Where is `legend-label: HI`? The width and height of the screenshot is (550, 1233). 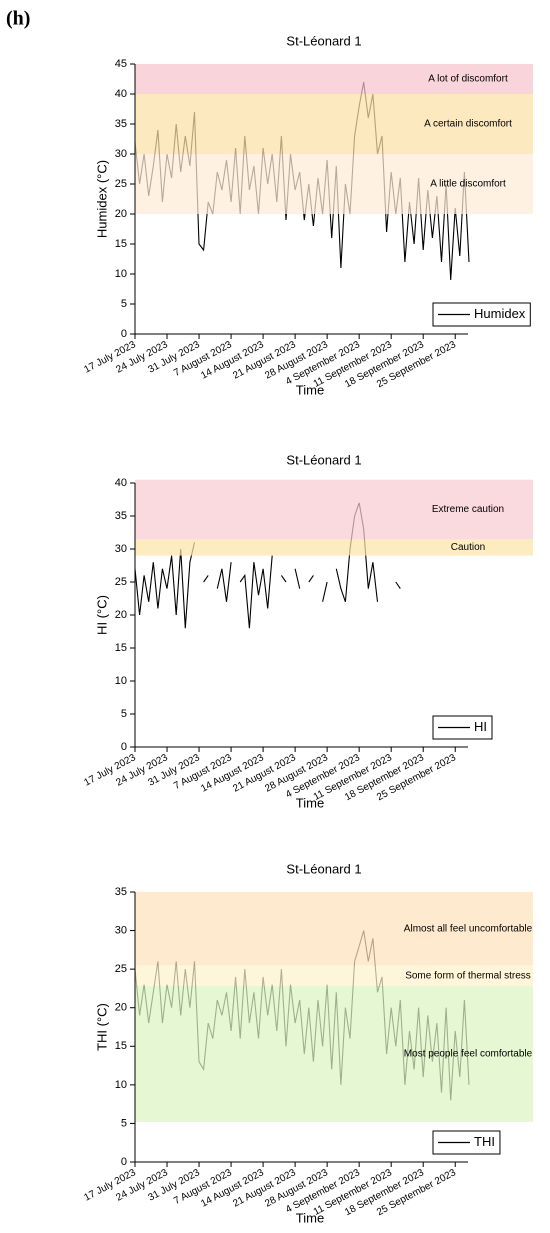 legend-label: HI is located at coordinates (480, 726).